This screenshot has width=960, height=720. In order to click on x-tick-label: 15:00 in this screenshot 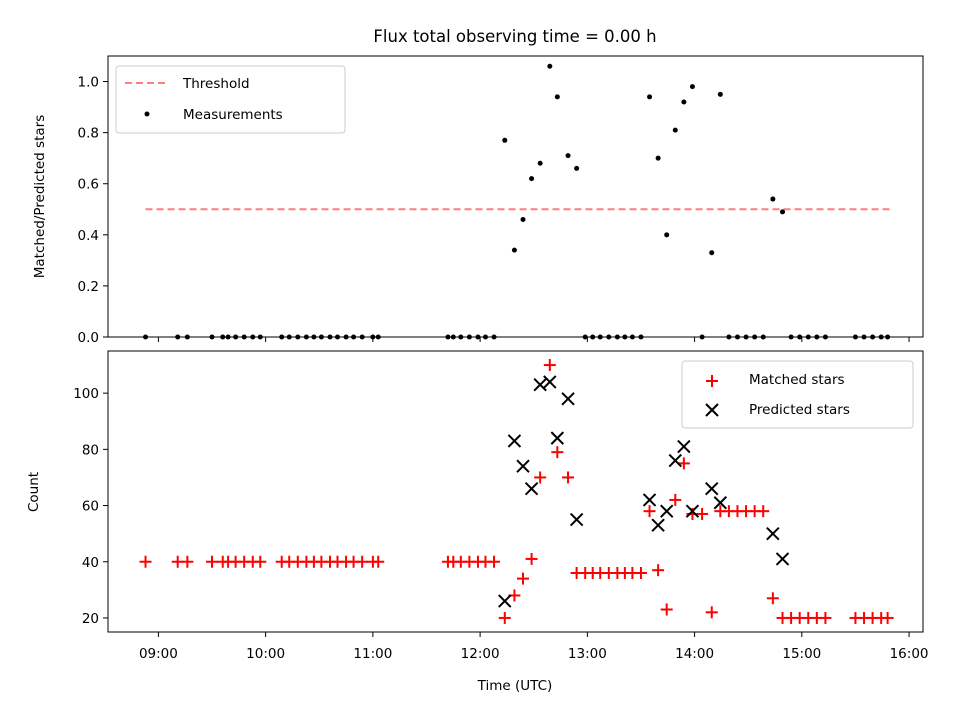, I will do `click(801, 654)`.